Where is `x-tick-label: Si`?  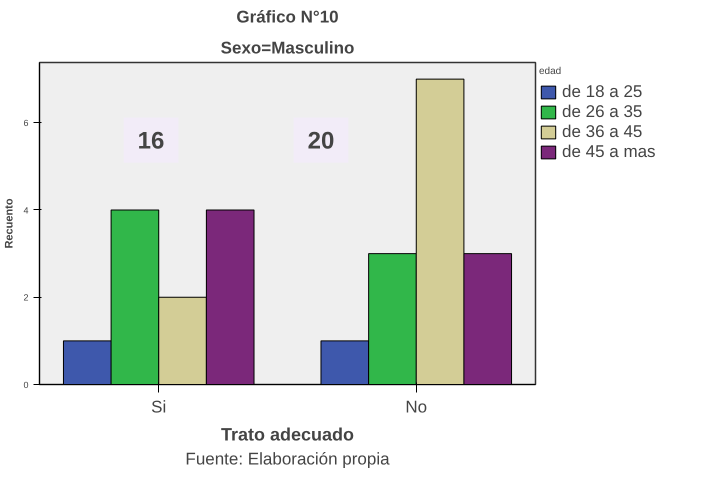
x-tick-label: Si is located at coordinates (158, 407).